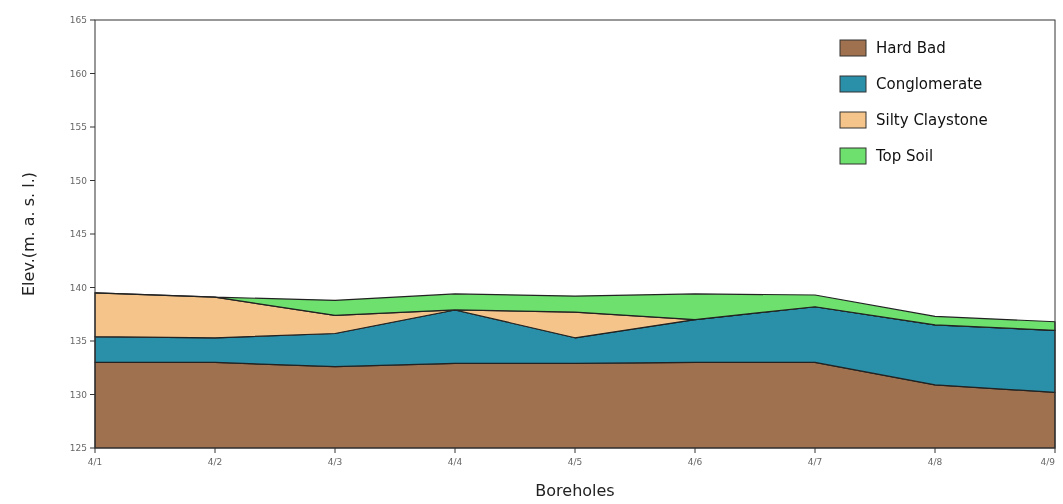 This screenshot has height=504, width=1063. I want to click on x-tick-label: 4/1, so click(95, 462).